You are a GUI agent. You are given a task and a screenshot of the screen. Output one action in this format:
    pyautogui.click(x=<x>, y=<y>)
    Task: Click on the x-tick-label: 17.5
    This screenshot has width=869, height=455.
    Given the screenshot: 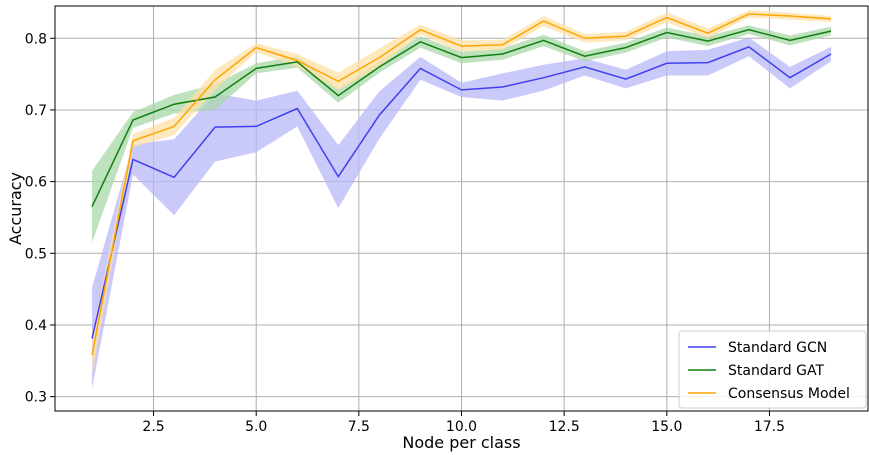 What is the action you would take?
    pyautogui.click(x=769, y=427)
    